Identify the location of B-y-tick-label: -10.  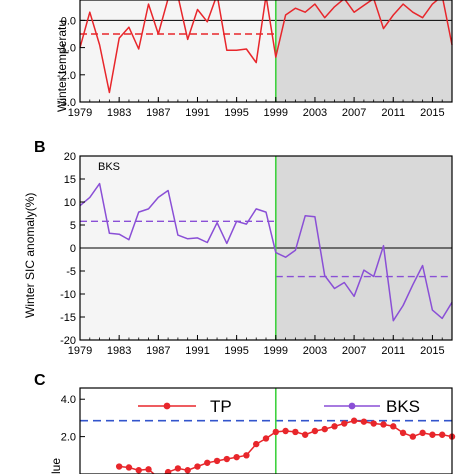
(68, 295).